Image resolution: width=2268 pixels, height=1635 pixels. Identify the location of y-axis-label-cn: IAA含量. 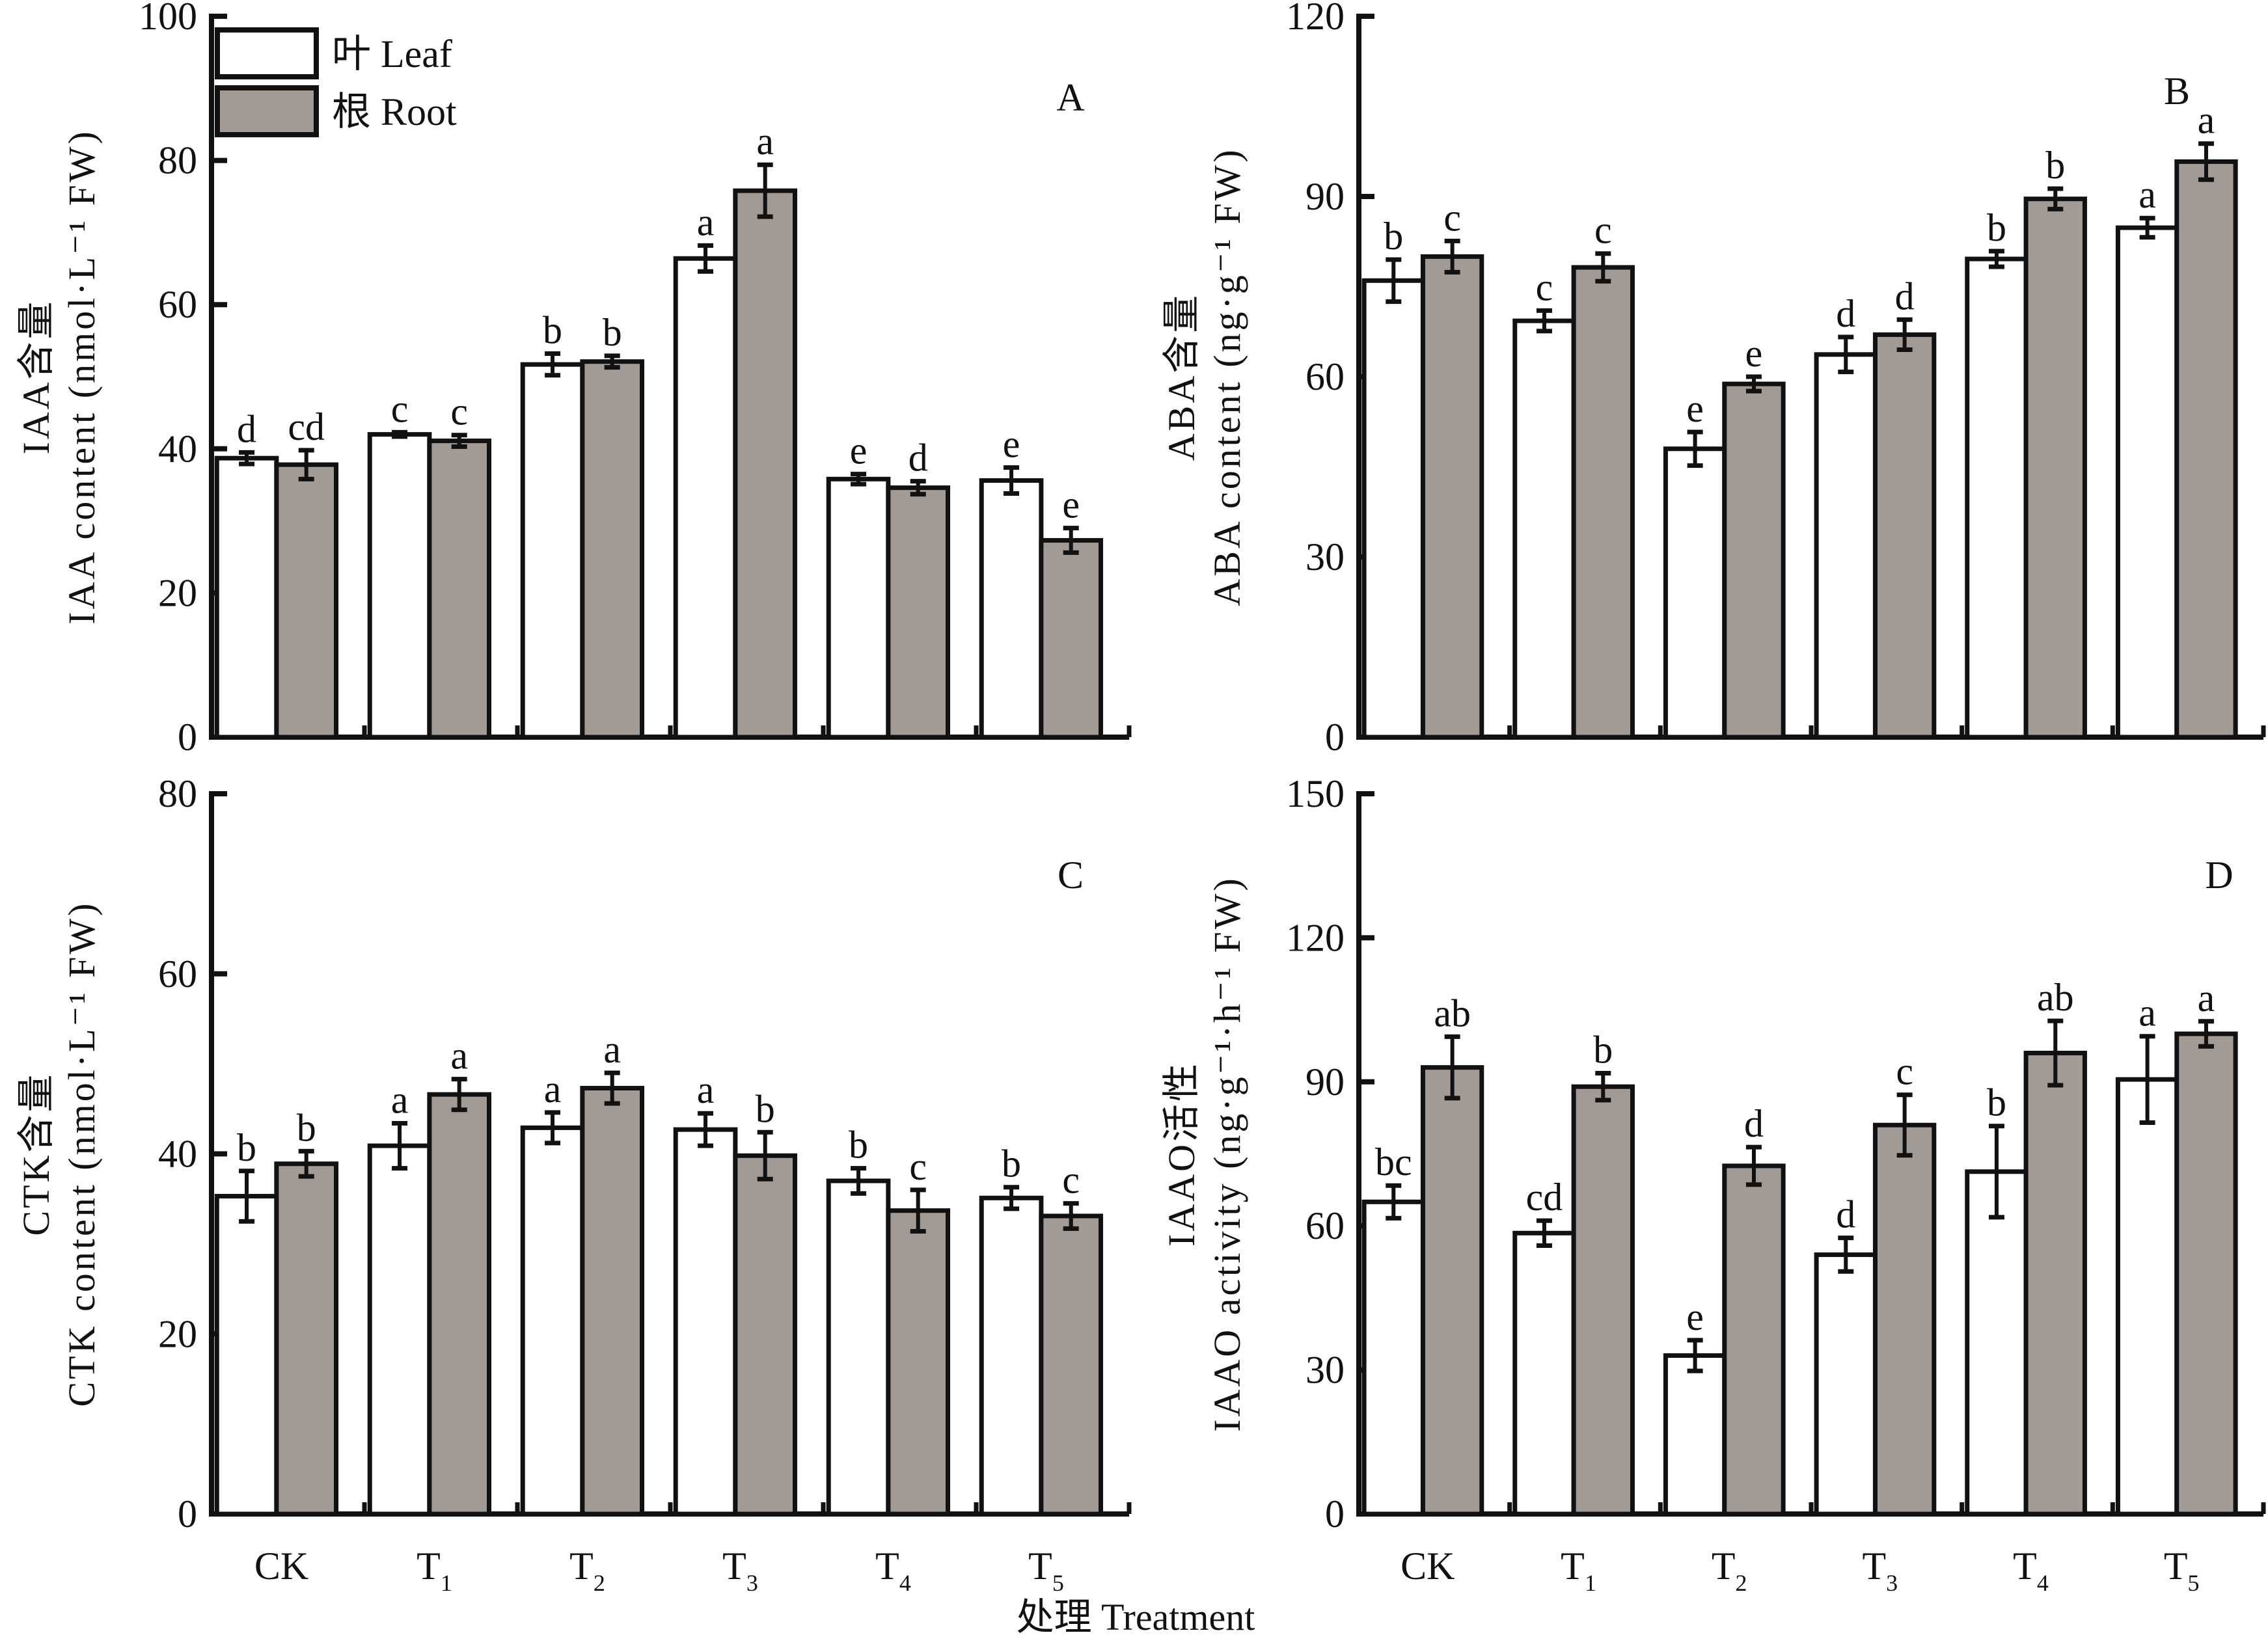
(36, 376).